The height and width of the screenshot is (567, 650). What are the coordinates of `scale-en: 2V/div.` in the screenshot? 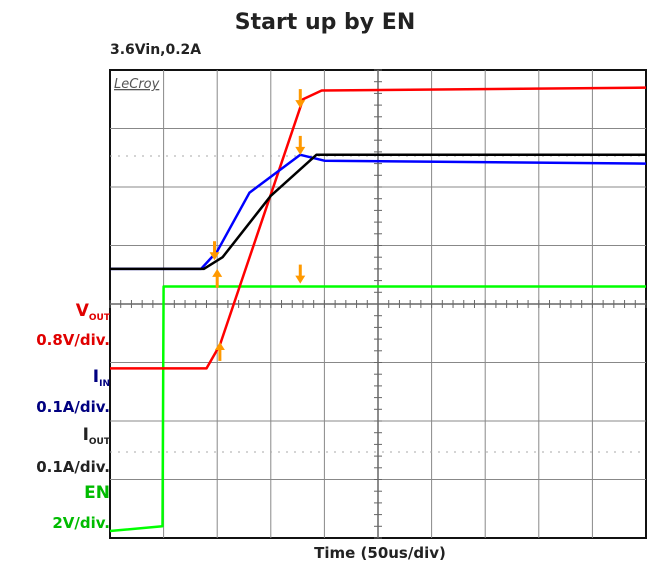 It's located at (81, 523).